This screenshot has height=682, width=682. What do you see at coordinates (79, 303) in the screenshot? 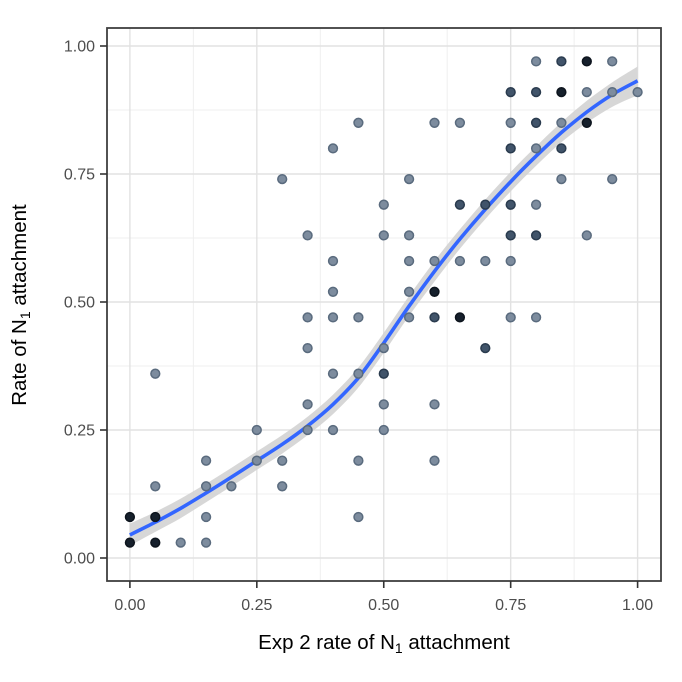
I see `y-tick-label: 0.50` at bounding box center [79, 303].